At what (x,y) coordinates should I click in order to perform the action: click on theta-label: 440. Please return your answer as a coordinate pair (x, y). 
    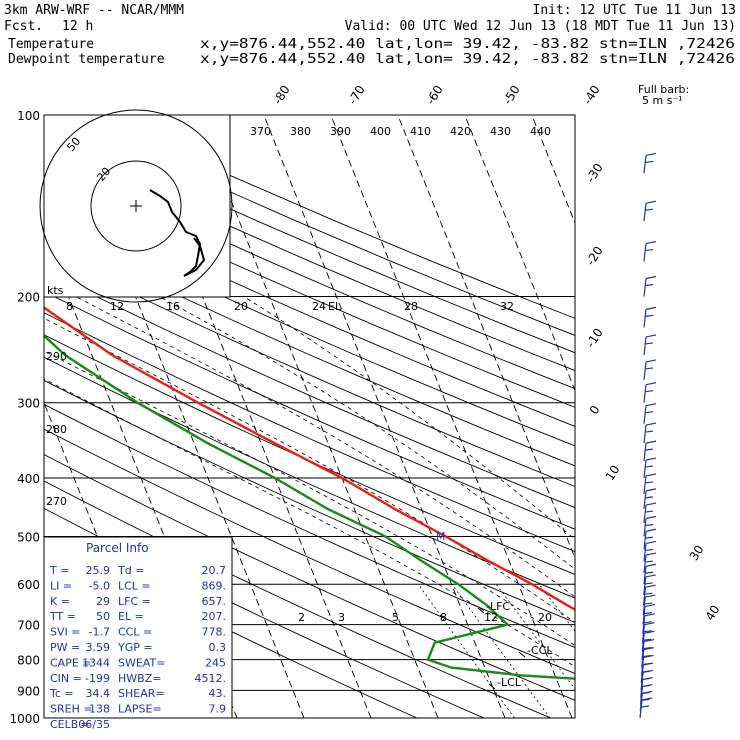
    Looking at the image, I should click on (540, 131).